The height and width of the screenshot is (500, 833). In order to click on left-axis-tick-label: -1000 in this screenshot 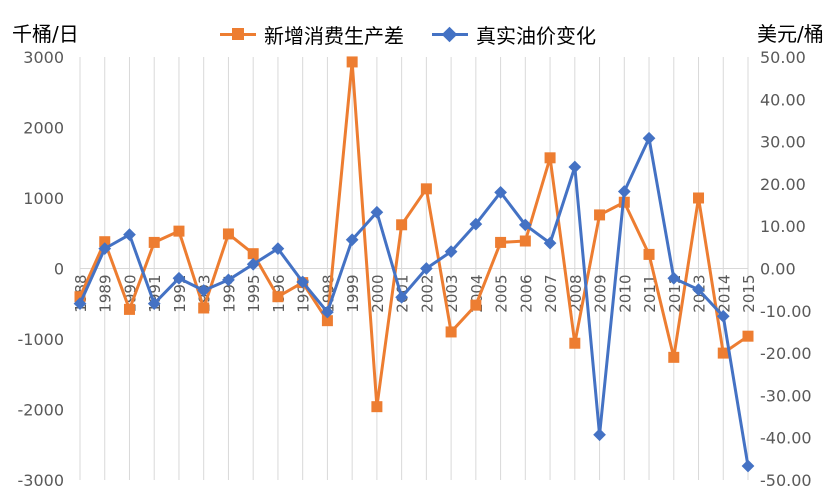, I will do `click(41, 339)`.